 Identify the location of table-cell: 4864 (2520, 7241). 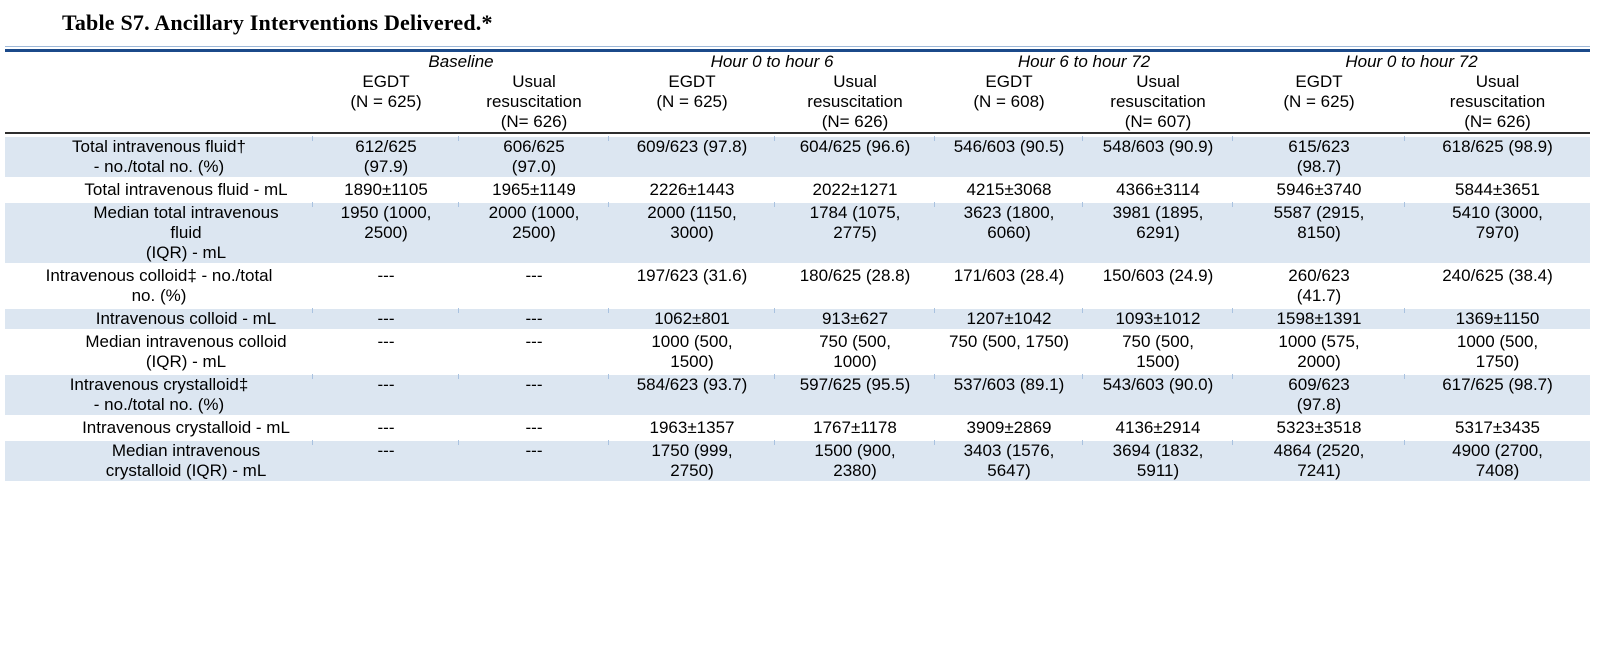
(1319, 459).